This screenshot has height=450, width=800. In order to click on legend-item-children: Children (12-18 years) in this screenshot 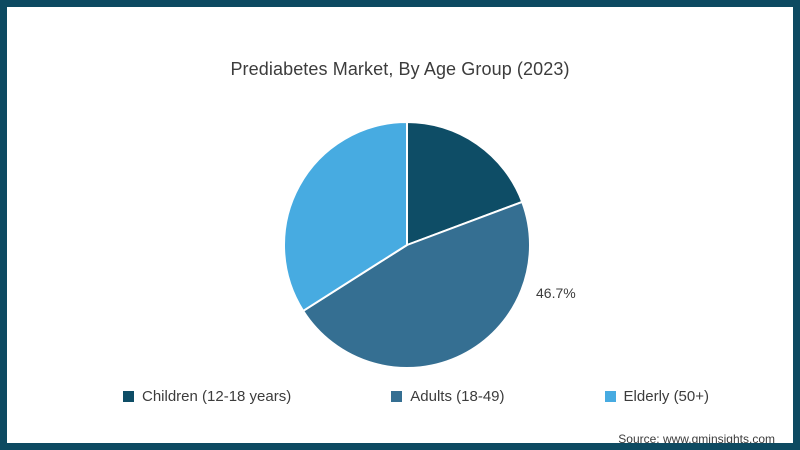, I will do `click(207, 396)`.